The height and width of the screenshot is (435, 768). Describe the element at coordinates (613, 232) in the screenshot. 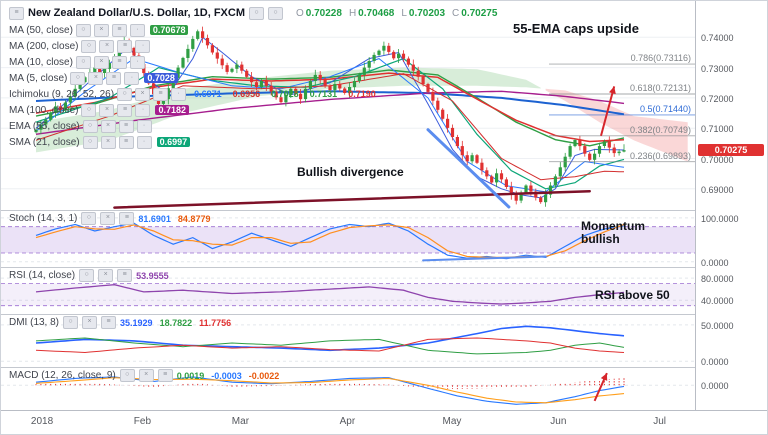

I see `annotation-momentum: Momentum bullish` at that location.